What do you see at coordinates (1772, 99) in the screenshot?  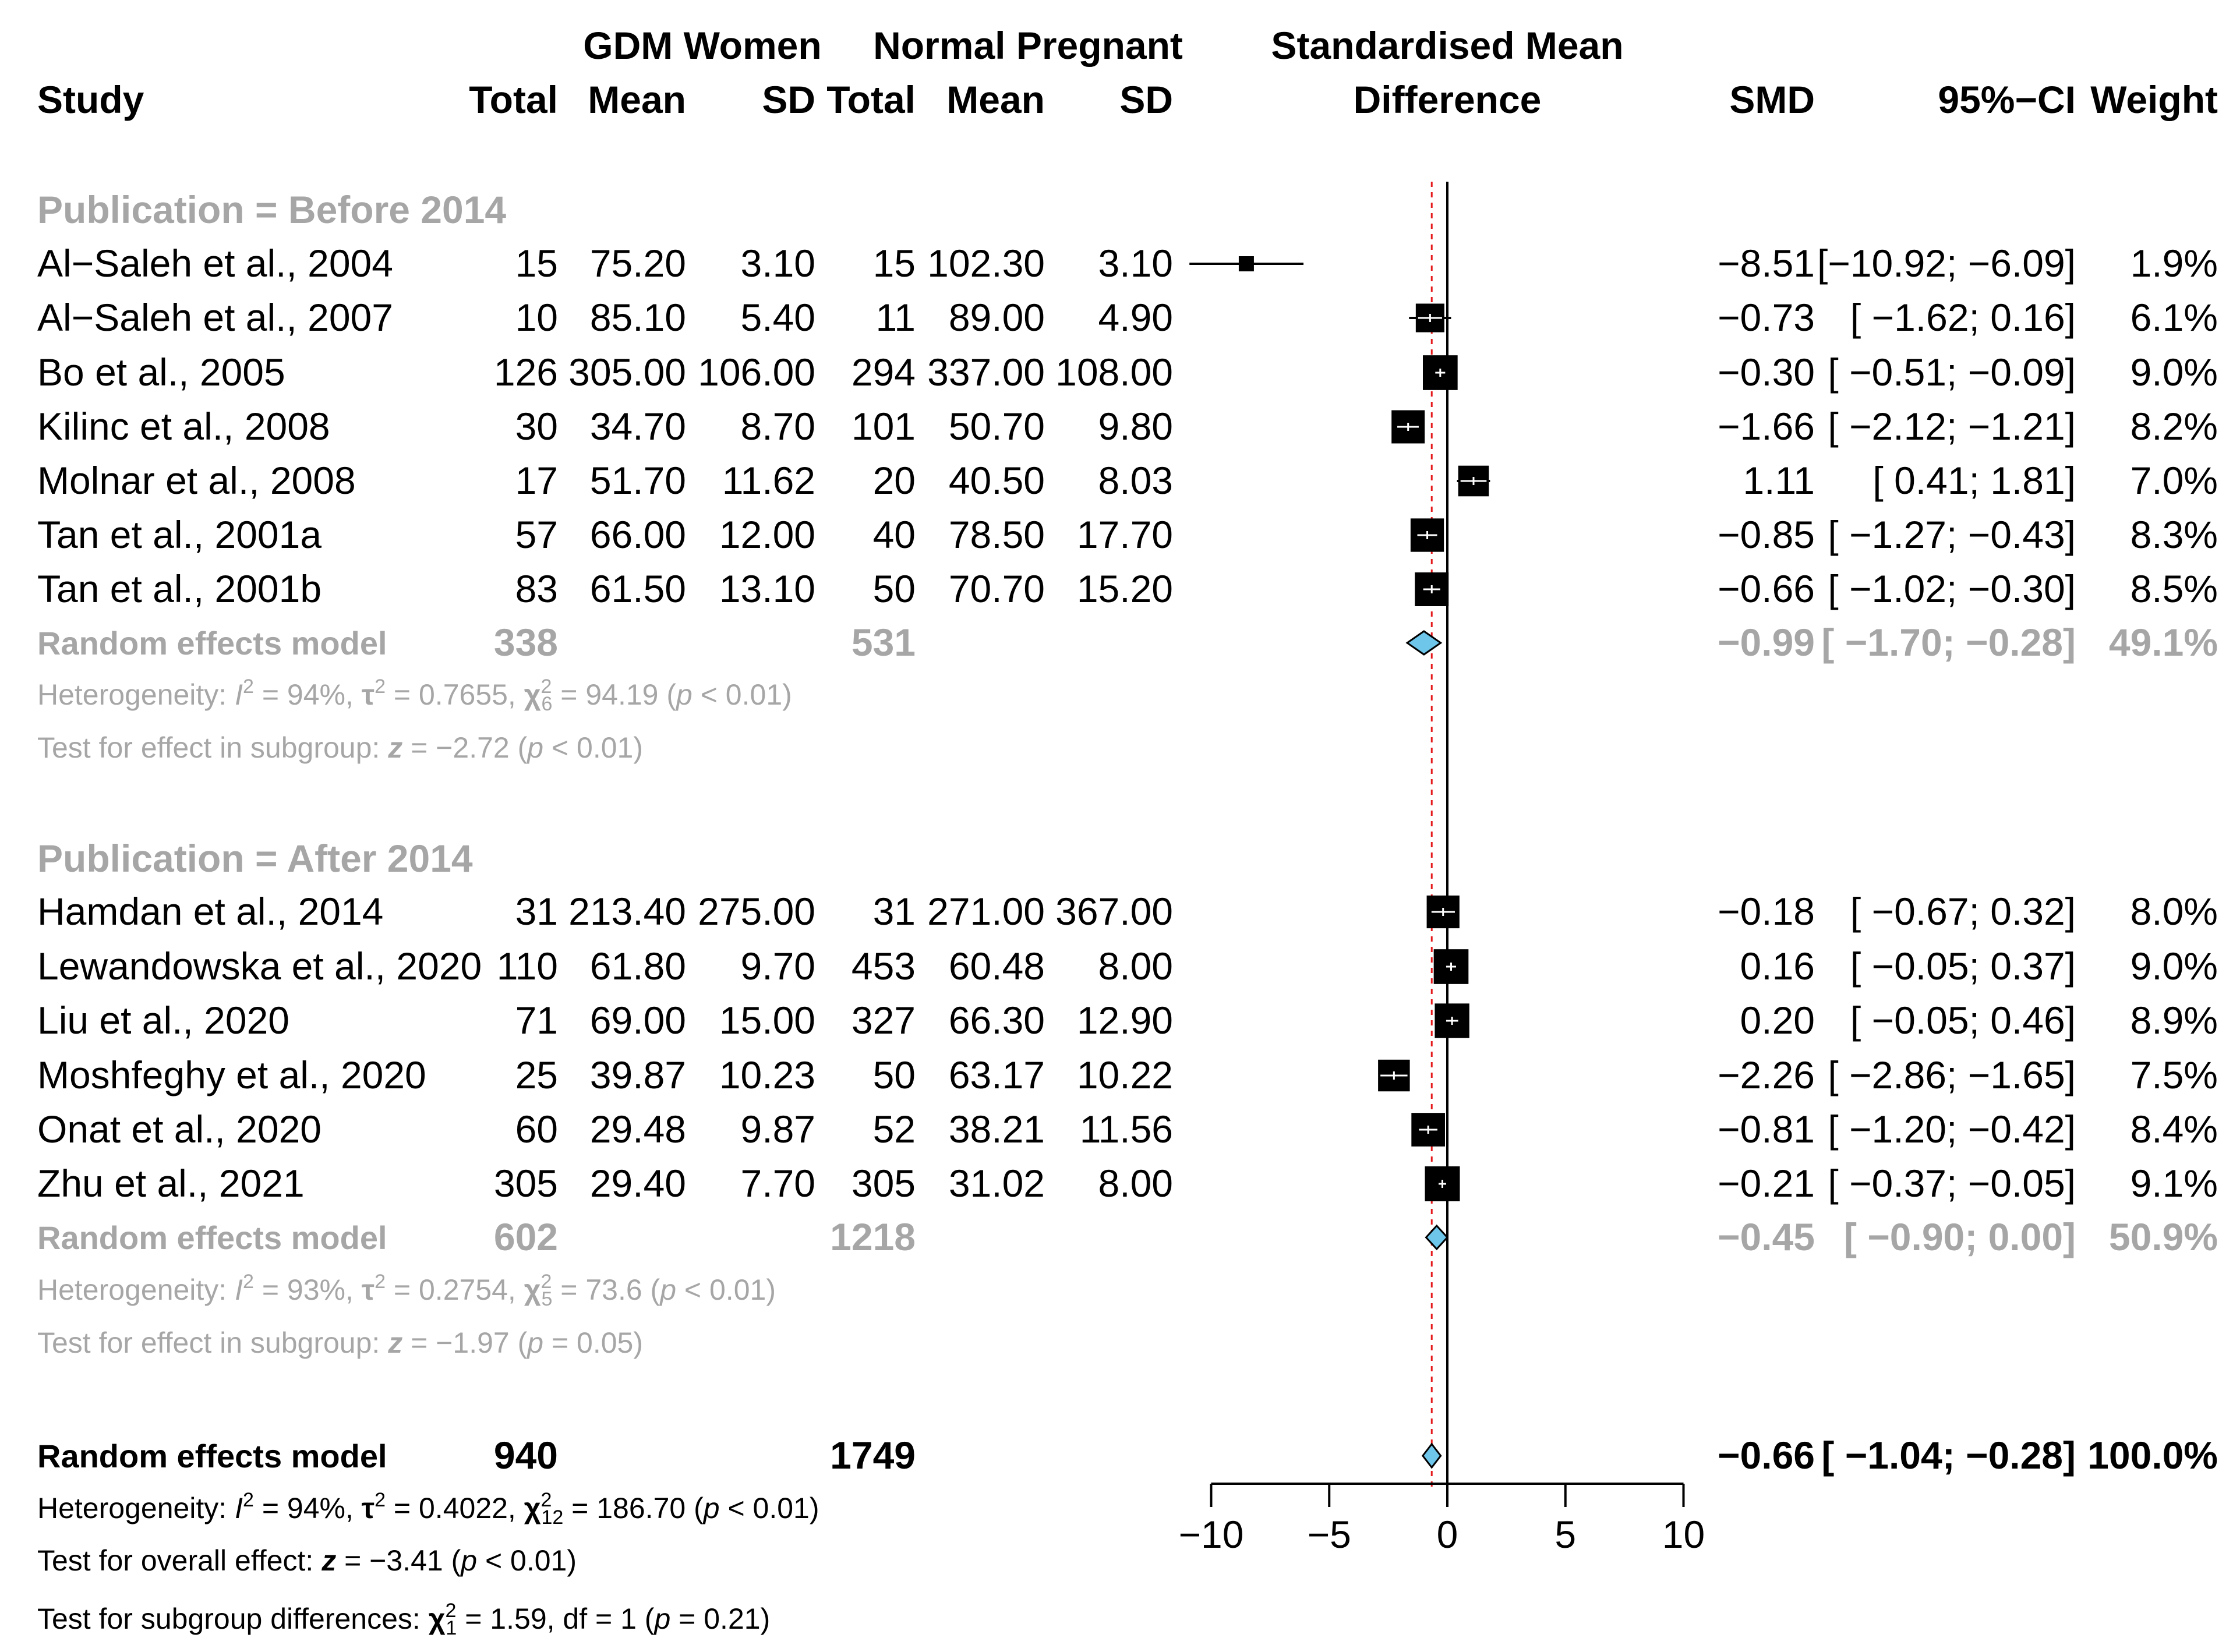 I see `header-smd: SMD` at bounding box center [1772, 99].